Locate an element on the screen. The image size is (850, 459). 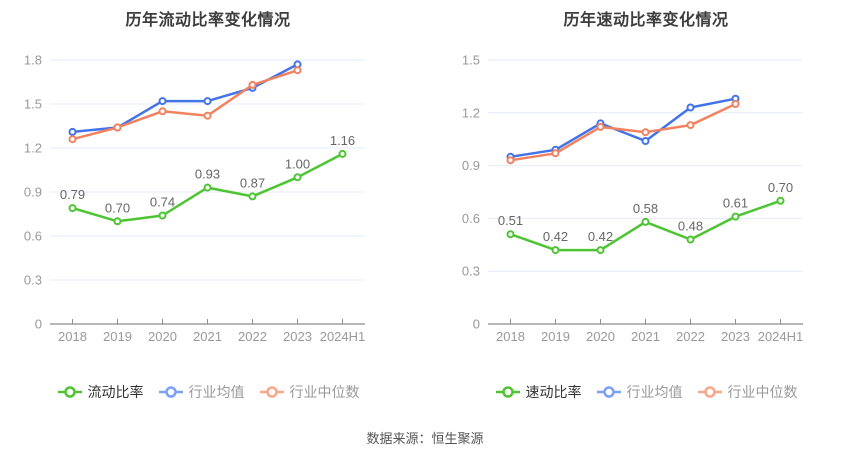
legend-item-label: 流动比率 is located at coordinates (115, 392).